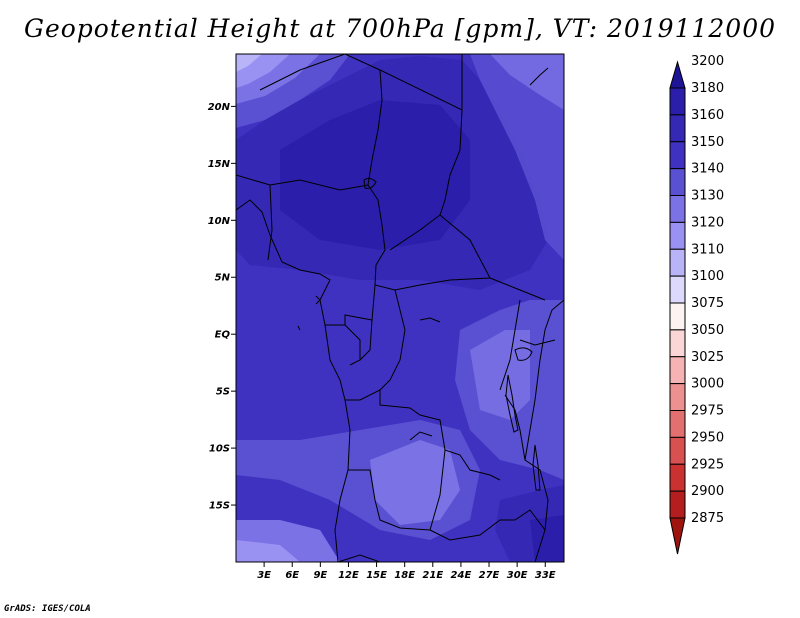  I want to click on lat-tick-label: 15N, so click(219, 164).